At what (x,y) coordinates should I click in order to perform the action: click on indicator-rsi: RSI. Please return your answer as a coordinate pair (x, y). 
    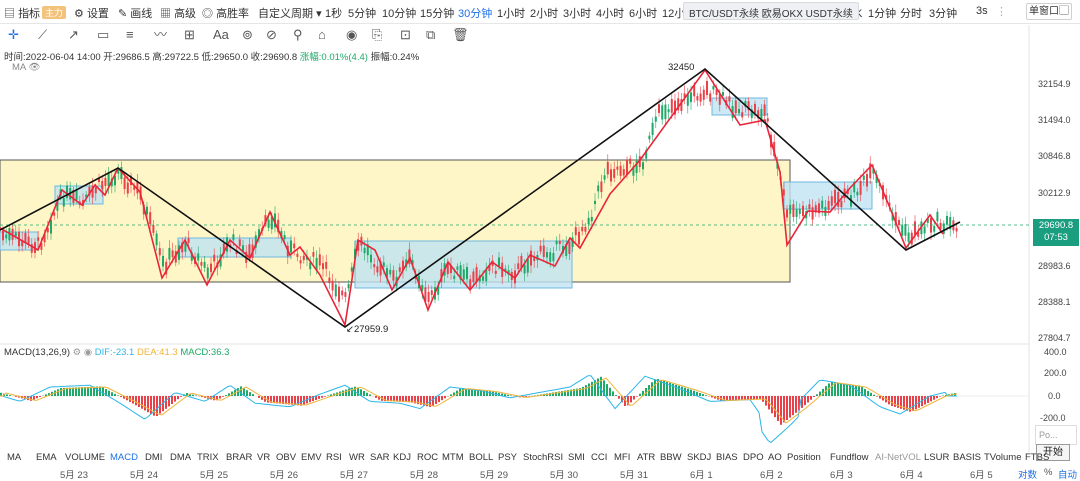
    Looking at the image, I should click on (334, 457).